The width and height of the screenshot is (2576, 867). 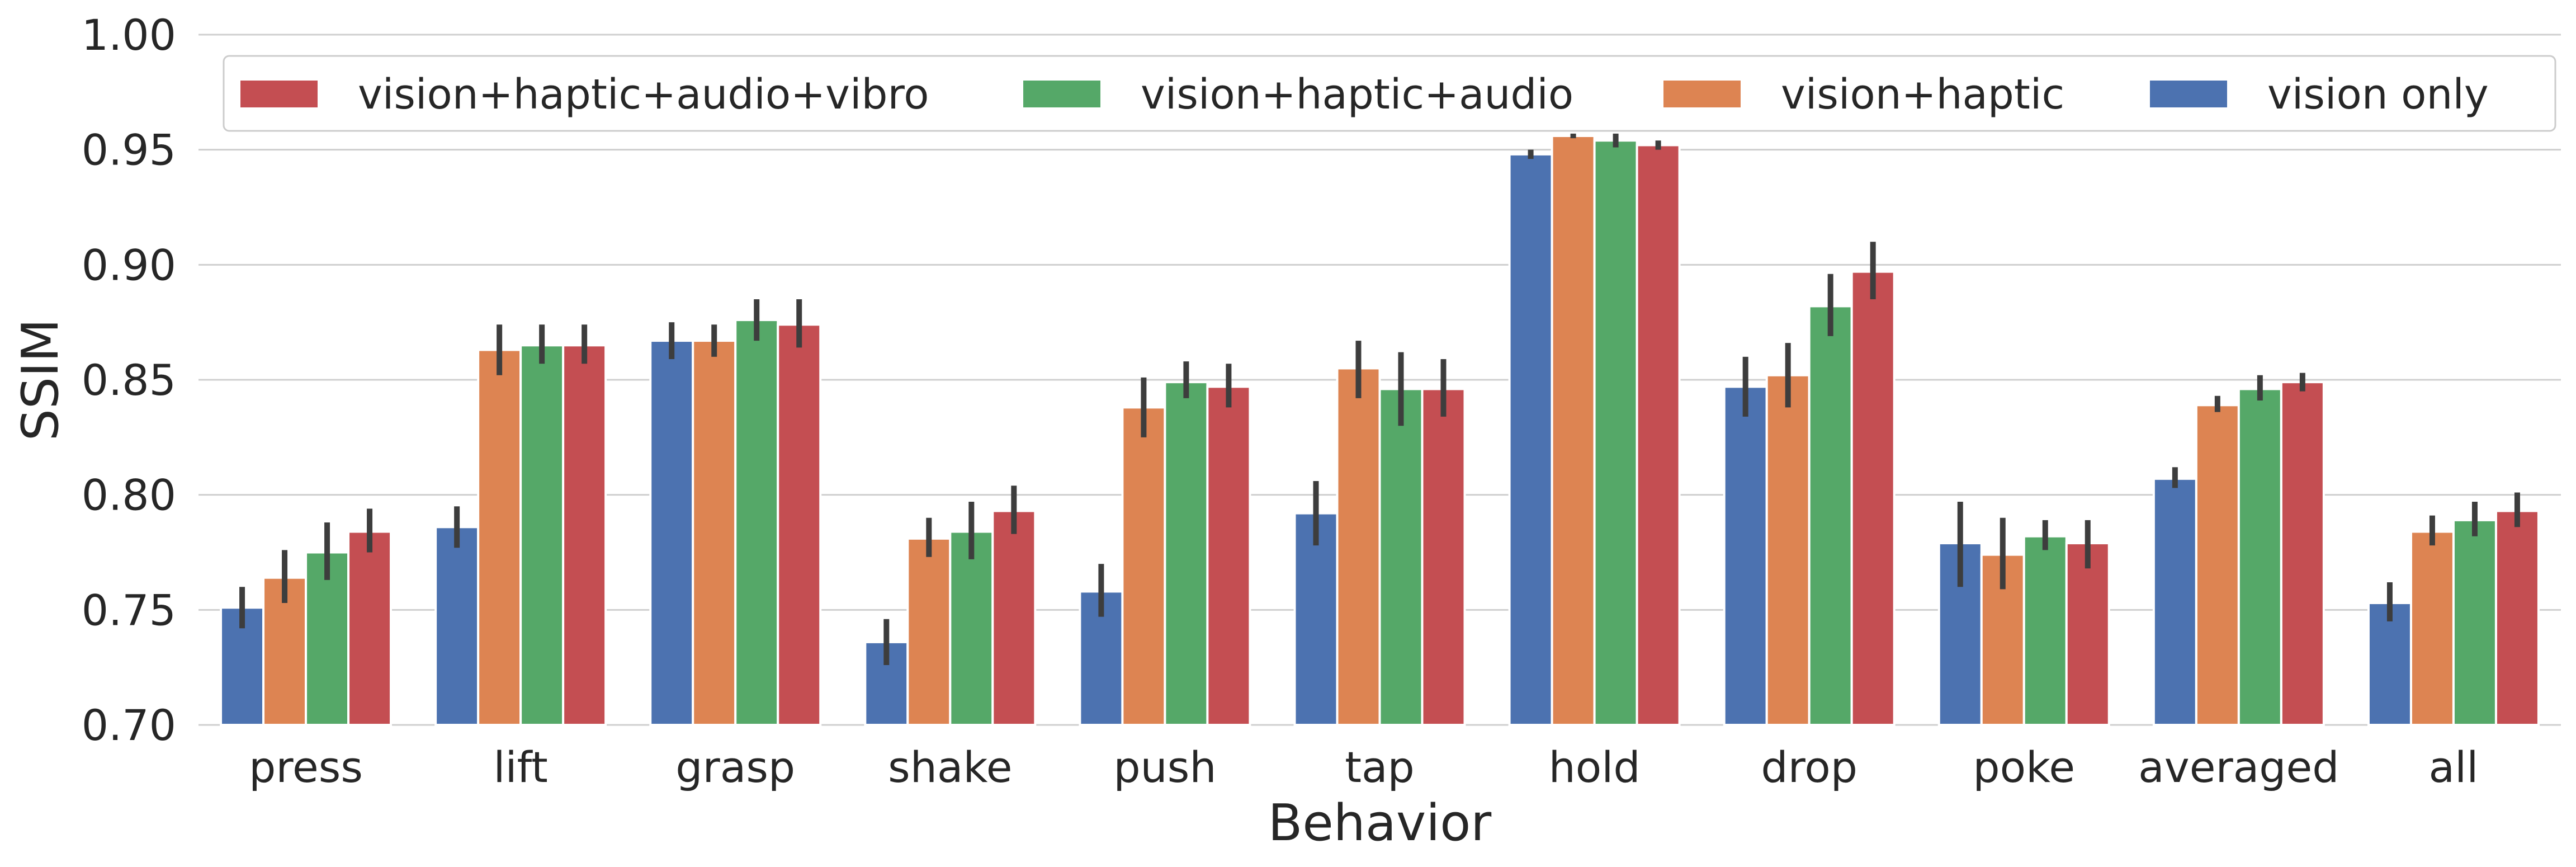 What do you see at coordinates (2238, 767) in the screenshot?
I see `x-tick-label: averaged` at bounding box center [2238, 767].